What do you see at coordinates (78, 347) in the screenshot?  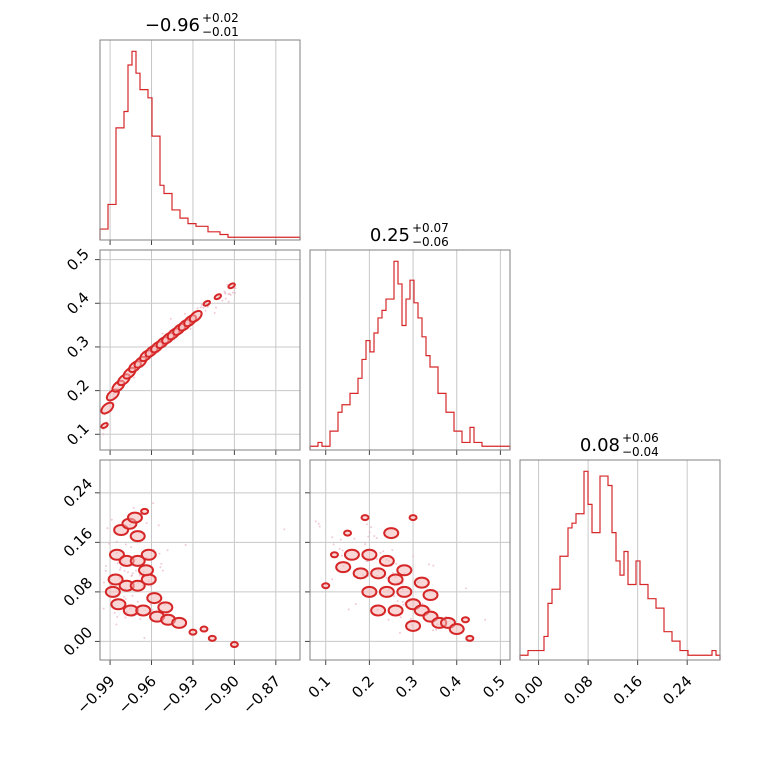 I see `tick-label-y: 0.3` at bounding box center [78, 347].